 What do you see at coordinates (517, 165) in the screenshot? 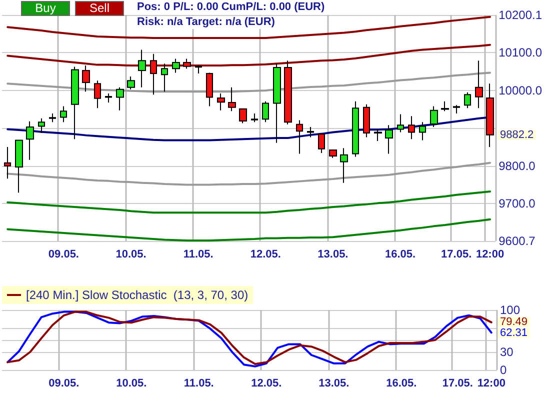
I see `y-tick-label: 9800.0` at bounding box center [517, 165].